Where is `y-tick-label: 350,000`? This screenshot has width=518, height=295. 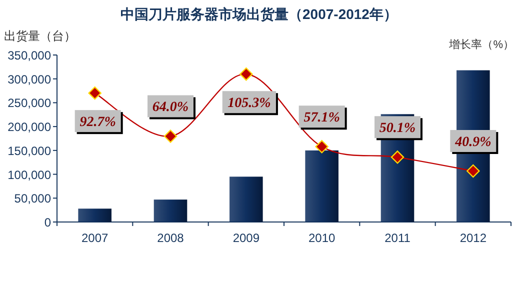 y-tick-label: 350,000 is located at coordinates (30, 55).